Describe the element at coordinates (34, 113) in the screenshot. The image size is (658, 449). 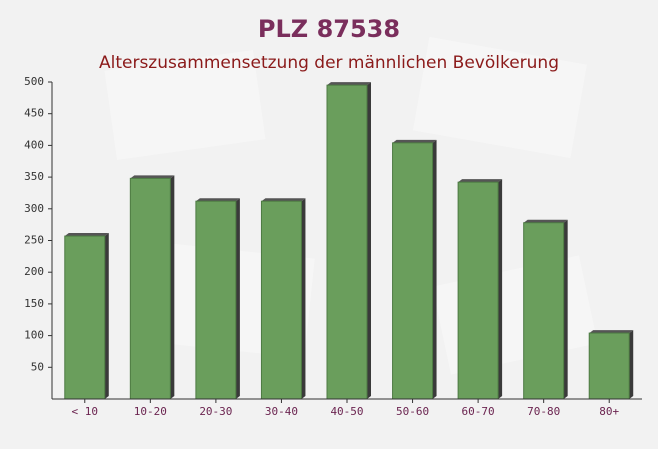
I see `y-tick-label: 450` at that location.